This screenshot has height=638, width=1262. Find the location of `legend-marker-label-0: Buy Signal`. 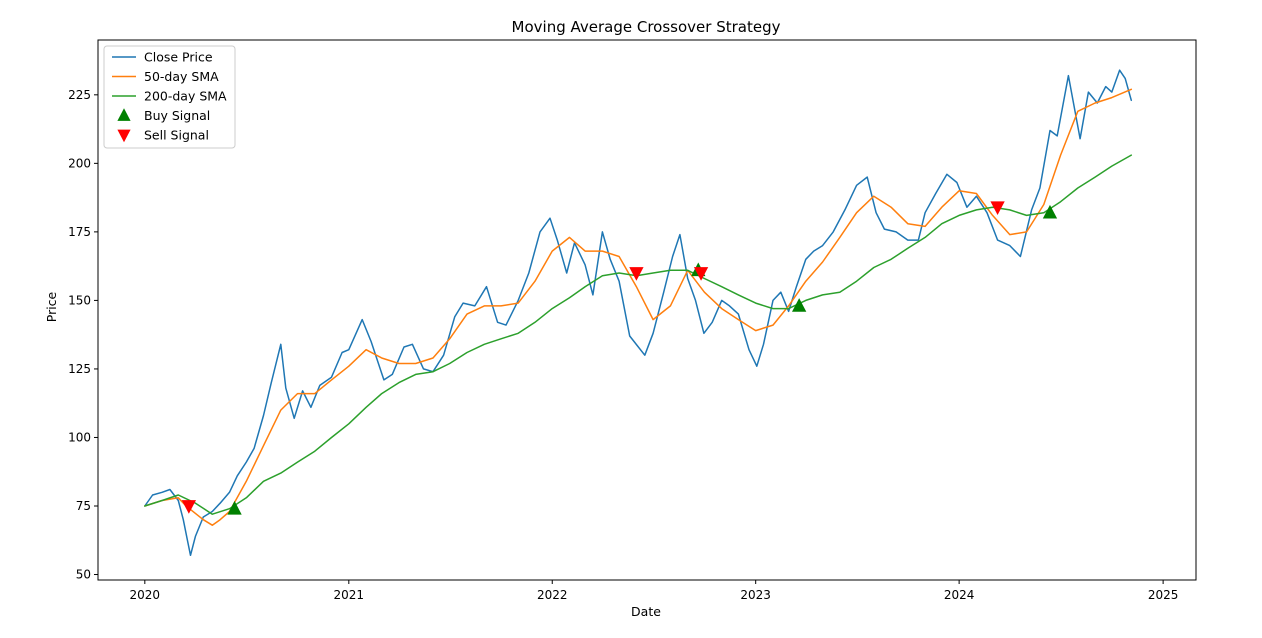

legend-marker-label-0: Buy Signal is located at coordinates (177, 115).